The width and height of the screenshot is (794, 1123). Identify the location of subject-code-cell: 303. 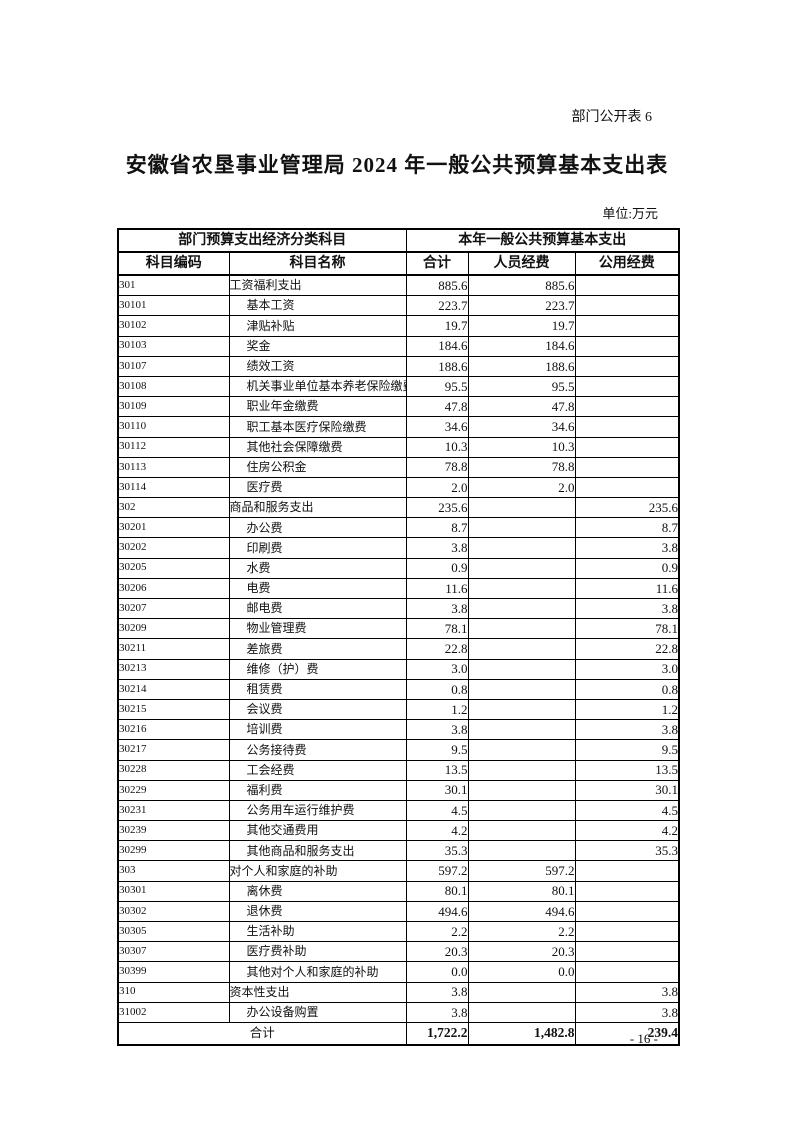
(173, 871).